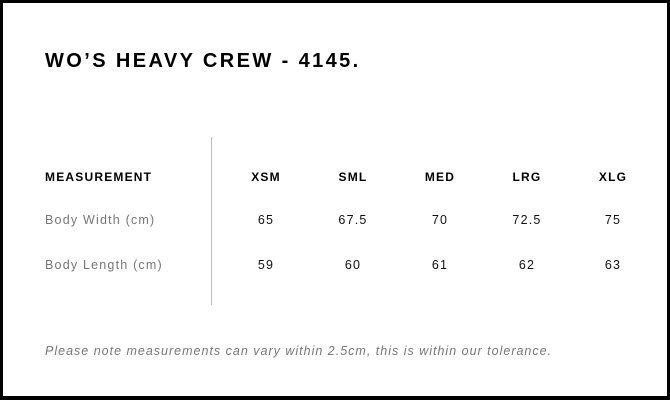 Image resolution: width=670 pixels, height=400 pixels. I want to click on header-size: XSM, so click(266, 177).